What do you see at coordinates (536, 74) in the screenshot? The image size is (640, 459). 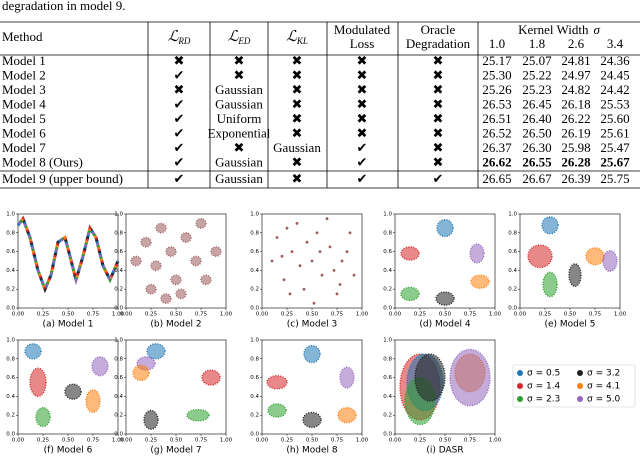 I see `cell: 25.22` at bounding box center [536, 74].